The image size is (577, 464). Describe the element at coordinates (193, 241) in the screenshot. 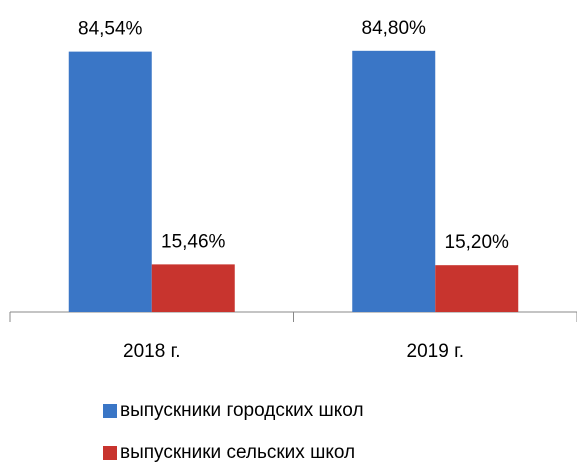

I see `data-label: 15,46%` at that location.